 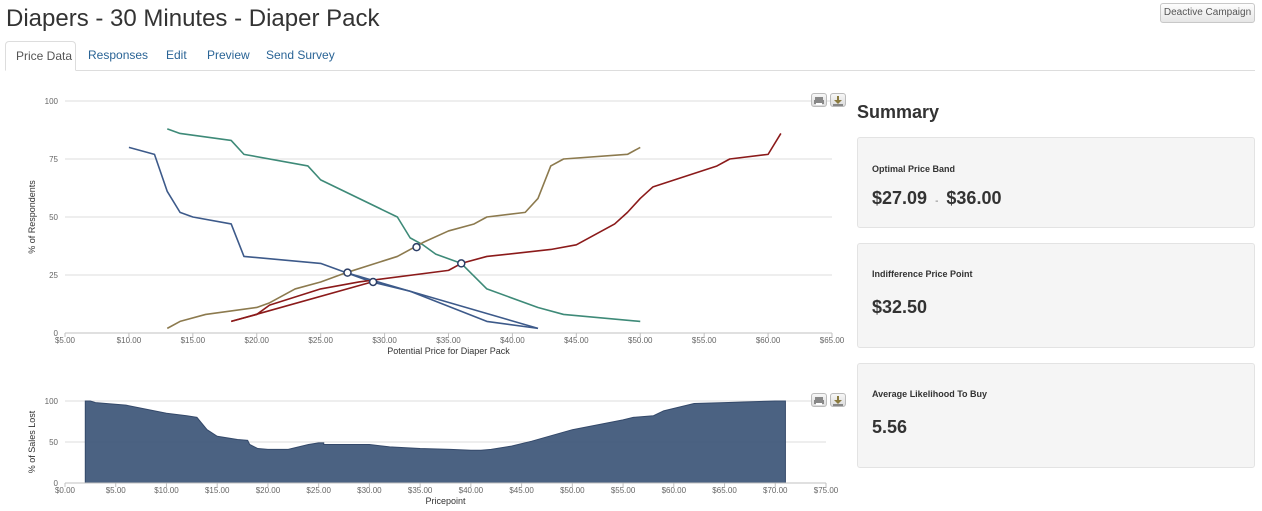 What do you see at coordinates (775, 490) in the screenshot?
I see `x-tick-label: $70.00` at bounding box center [775, 490].